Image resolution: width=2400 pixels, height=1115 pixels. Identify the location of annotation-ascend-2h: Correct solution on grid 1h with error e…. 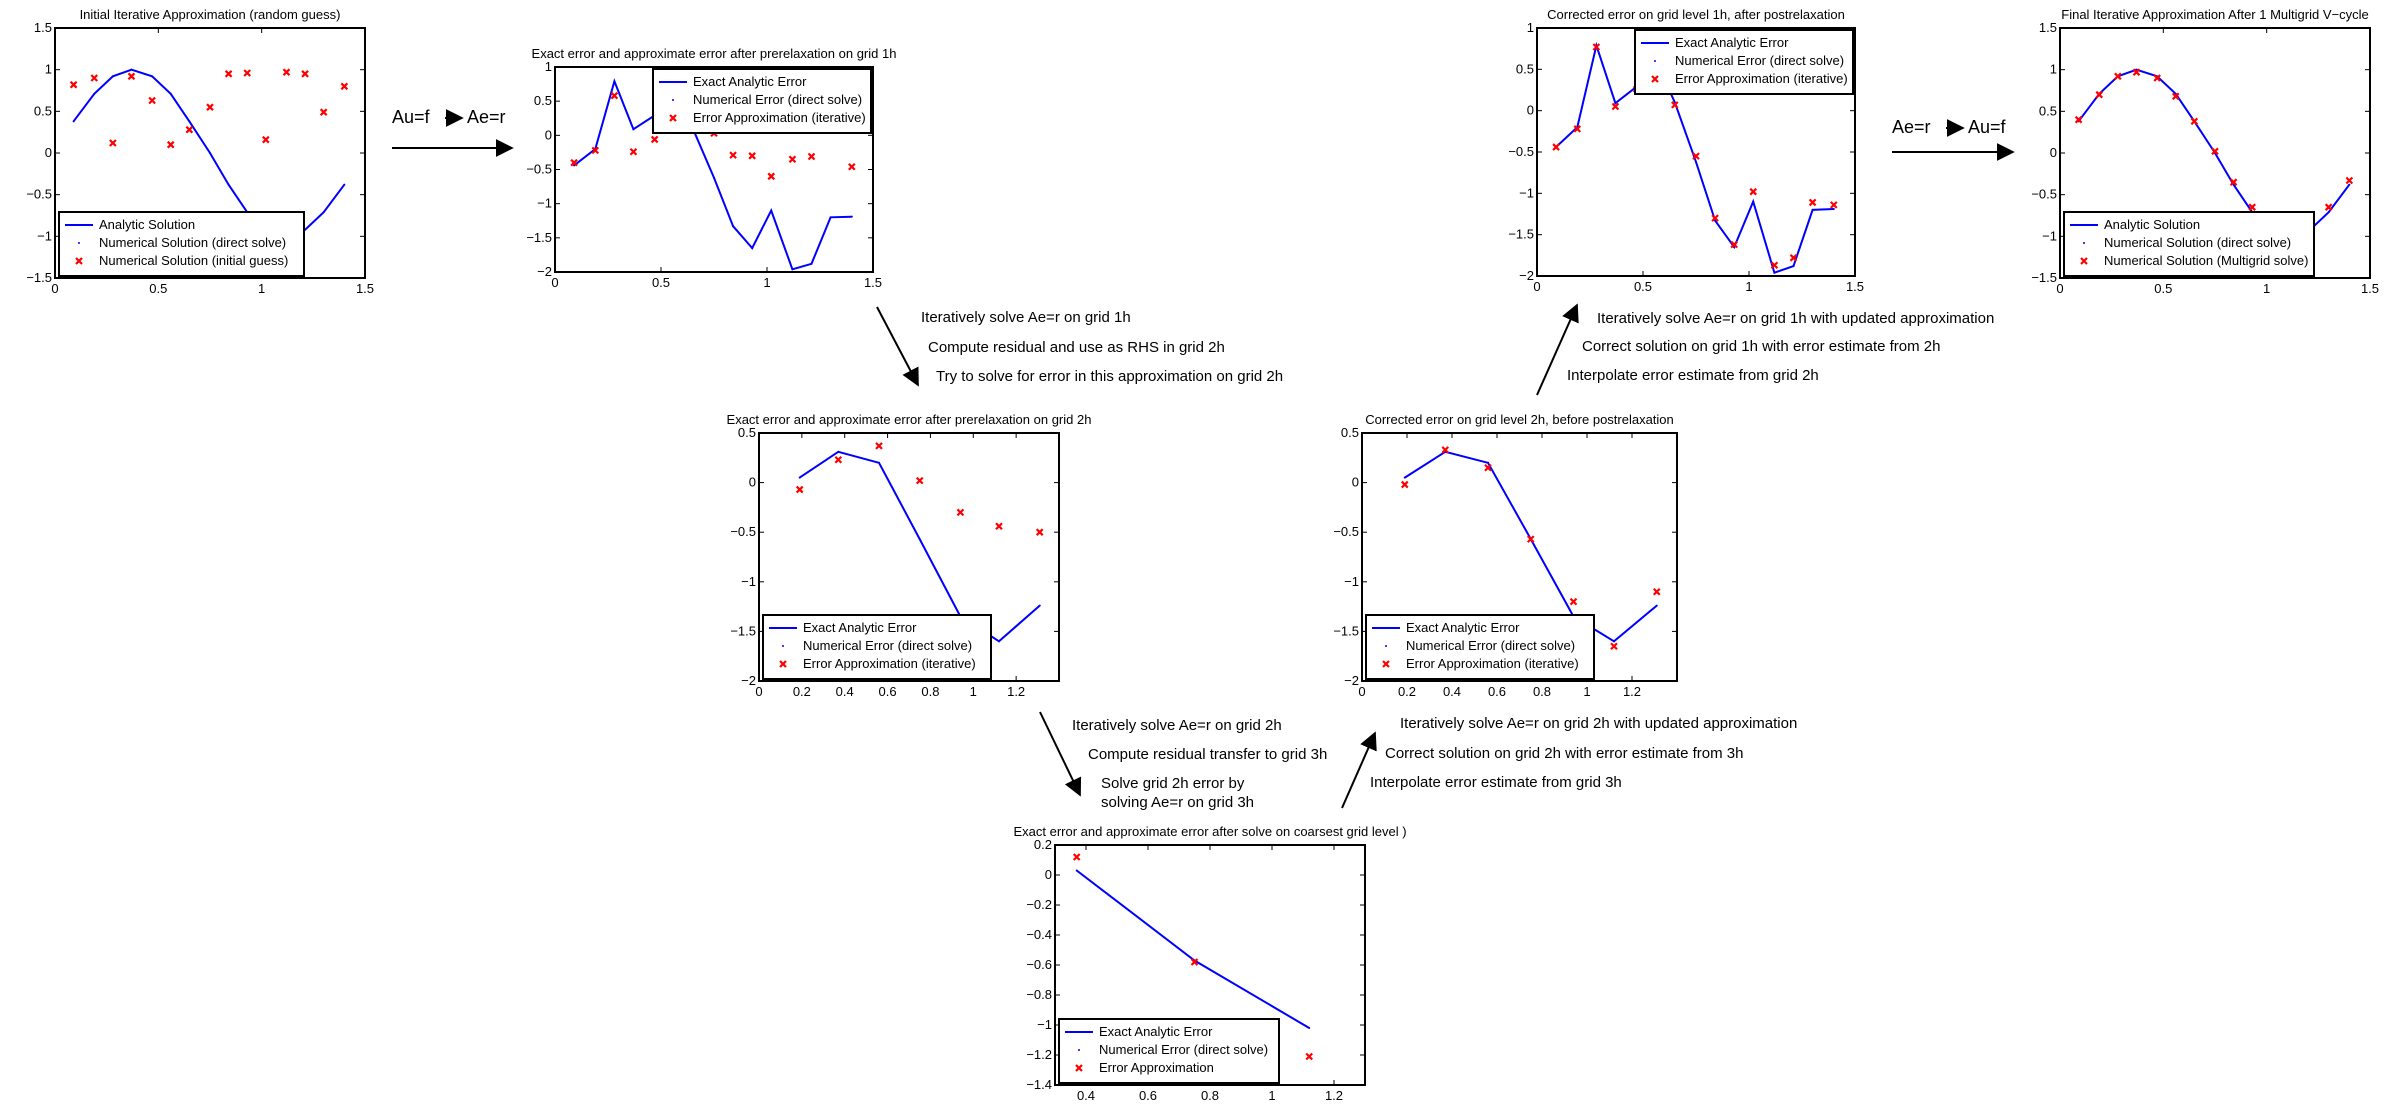
(1761, 346).